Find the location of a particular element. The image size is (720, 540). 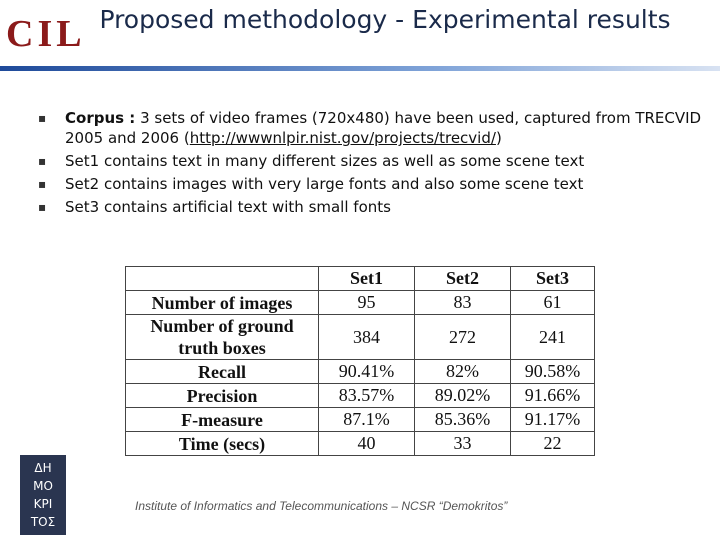

logo: CIL is located at coordinates (46, 34).